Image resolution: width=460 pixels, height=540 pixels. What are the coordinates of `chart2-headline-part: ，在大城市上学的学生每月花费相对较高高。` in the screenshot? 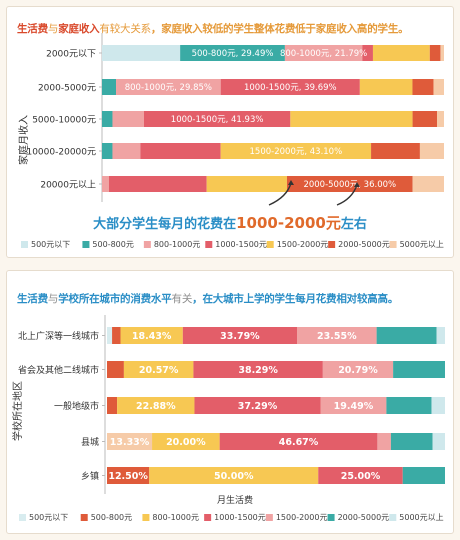 It's located at (295, 299).